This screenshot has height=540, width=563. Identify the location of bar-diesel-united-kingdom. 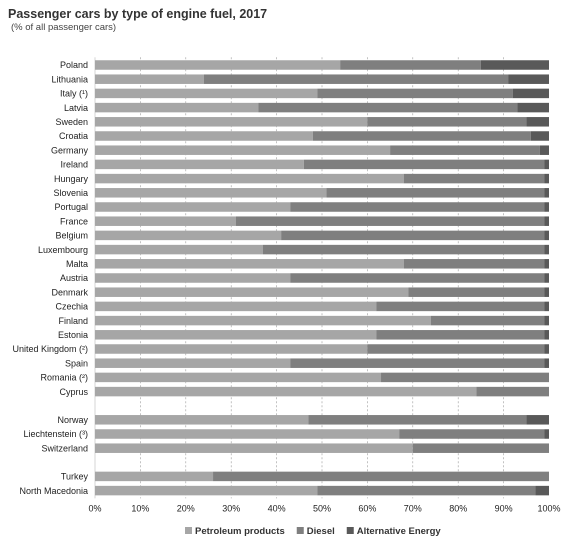
(456, 349).